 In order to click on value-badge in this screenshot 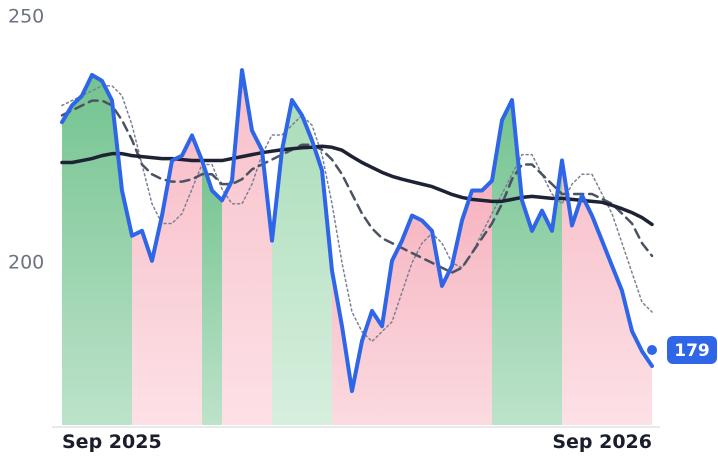, I will do `click(692, 350)`.